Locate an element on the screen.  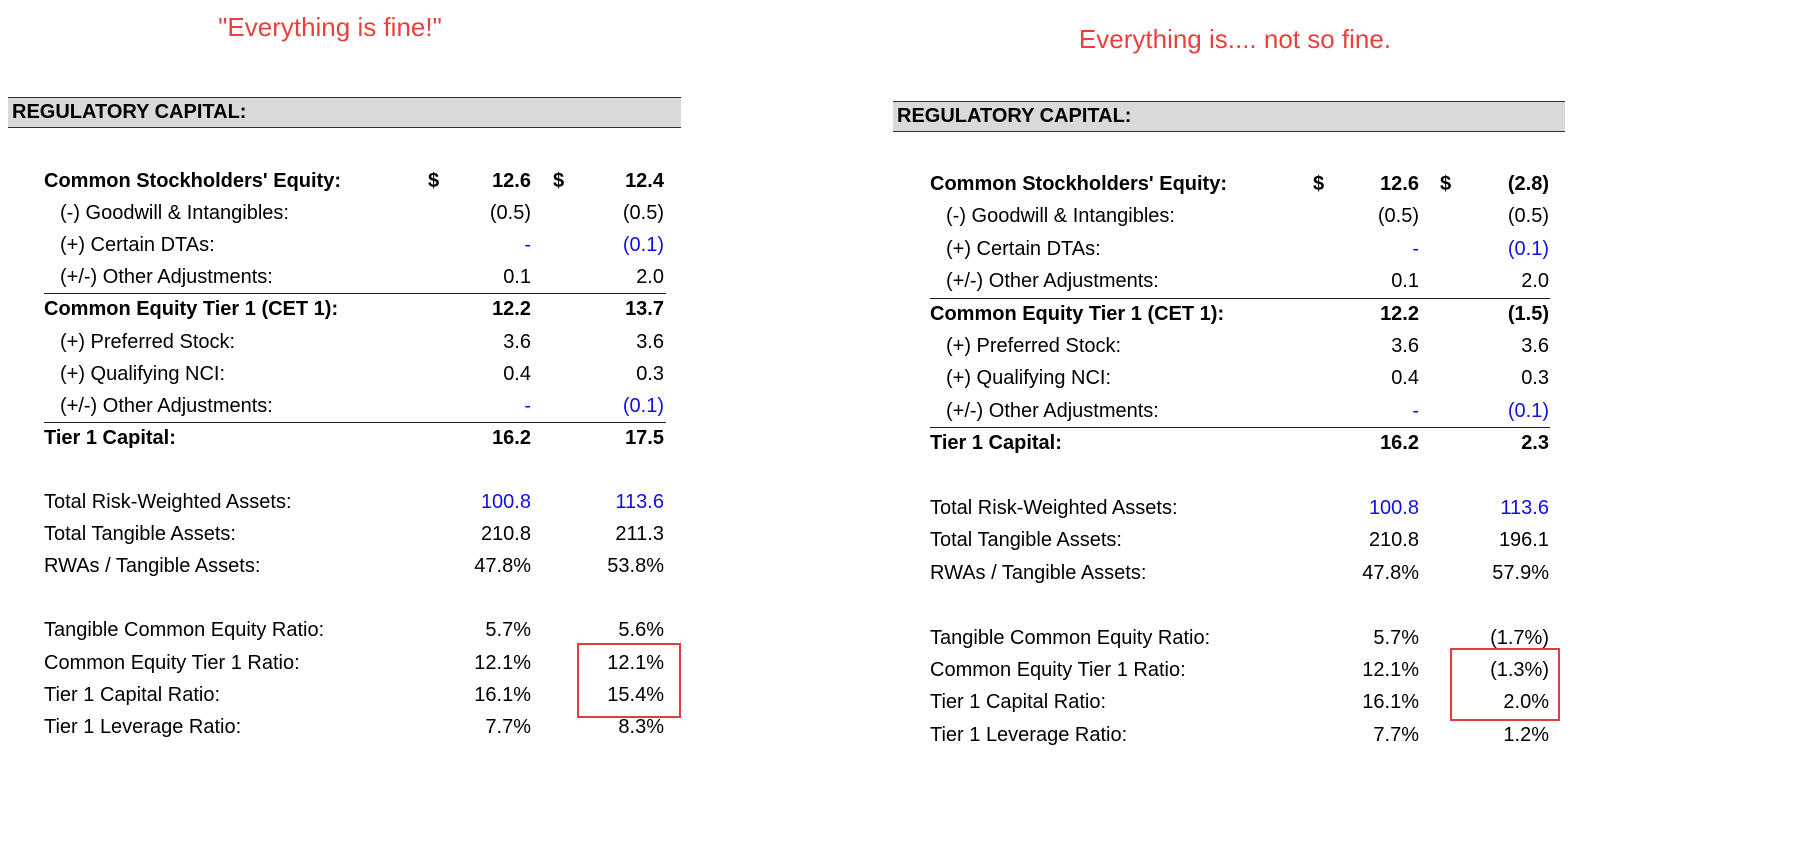
value-period-2: 8.3% is located at coordinates (641, 726).